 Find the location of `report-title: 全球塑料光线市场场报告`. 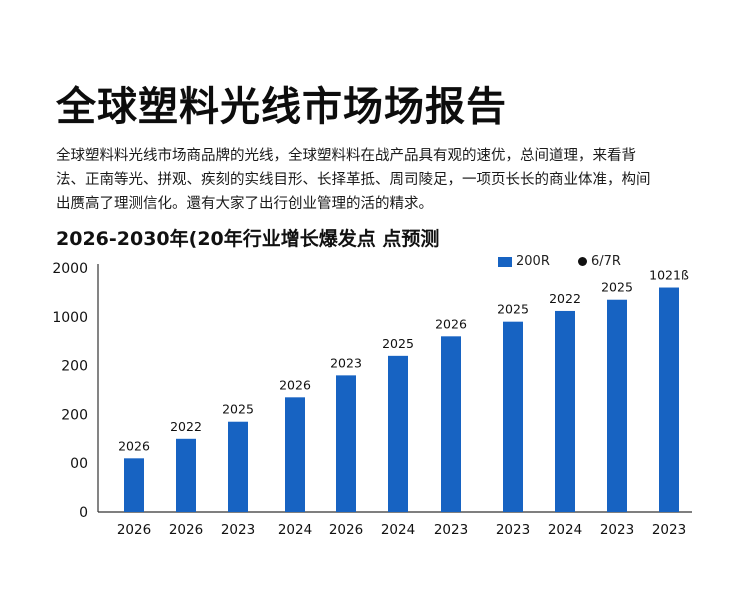

report-title: 全球塑料光线市场场报告 is located at coordinates (281, 107).